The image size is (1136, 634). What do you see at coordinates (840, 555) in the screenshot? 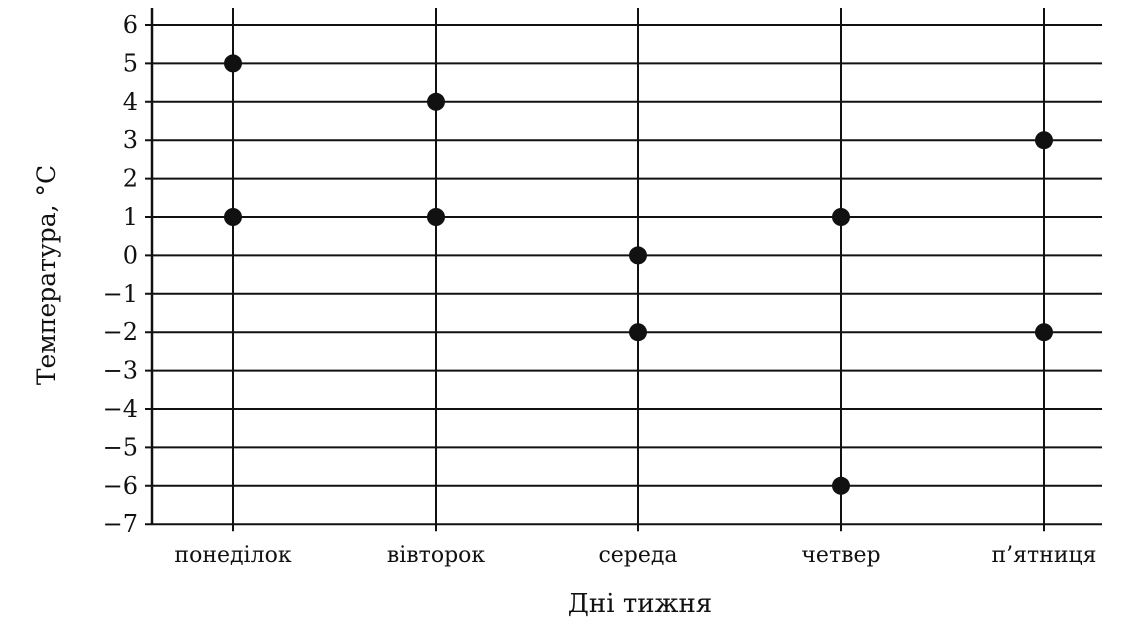
I see `x-tick-label: четвер` at bounding box center [840, 555].